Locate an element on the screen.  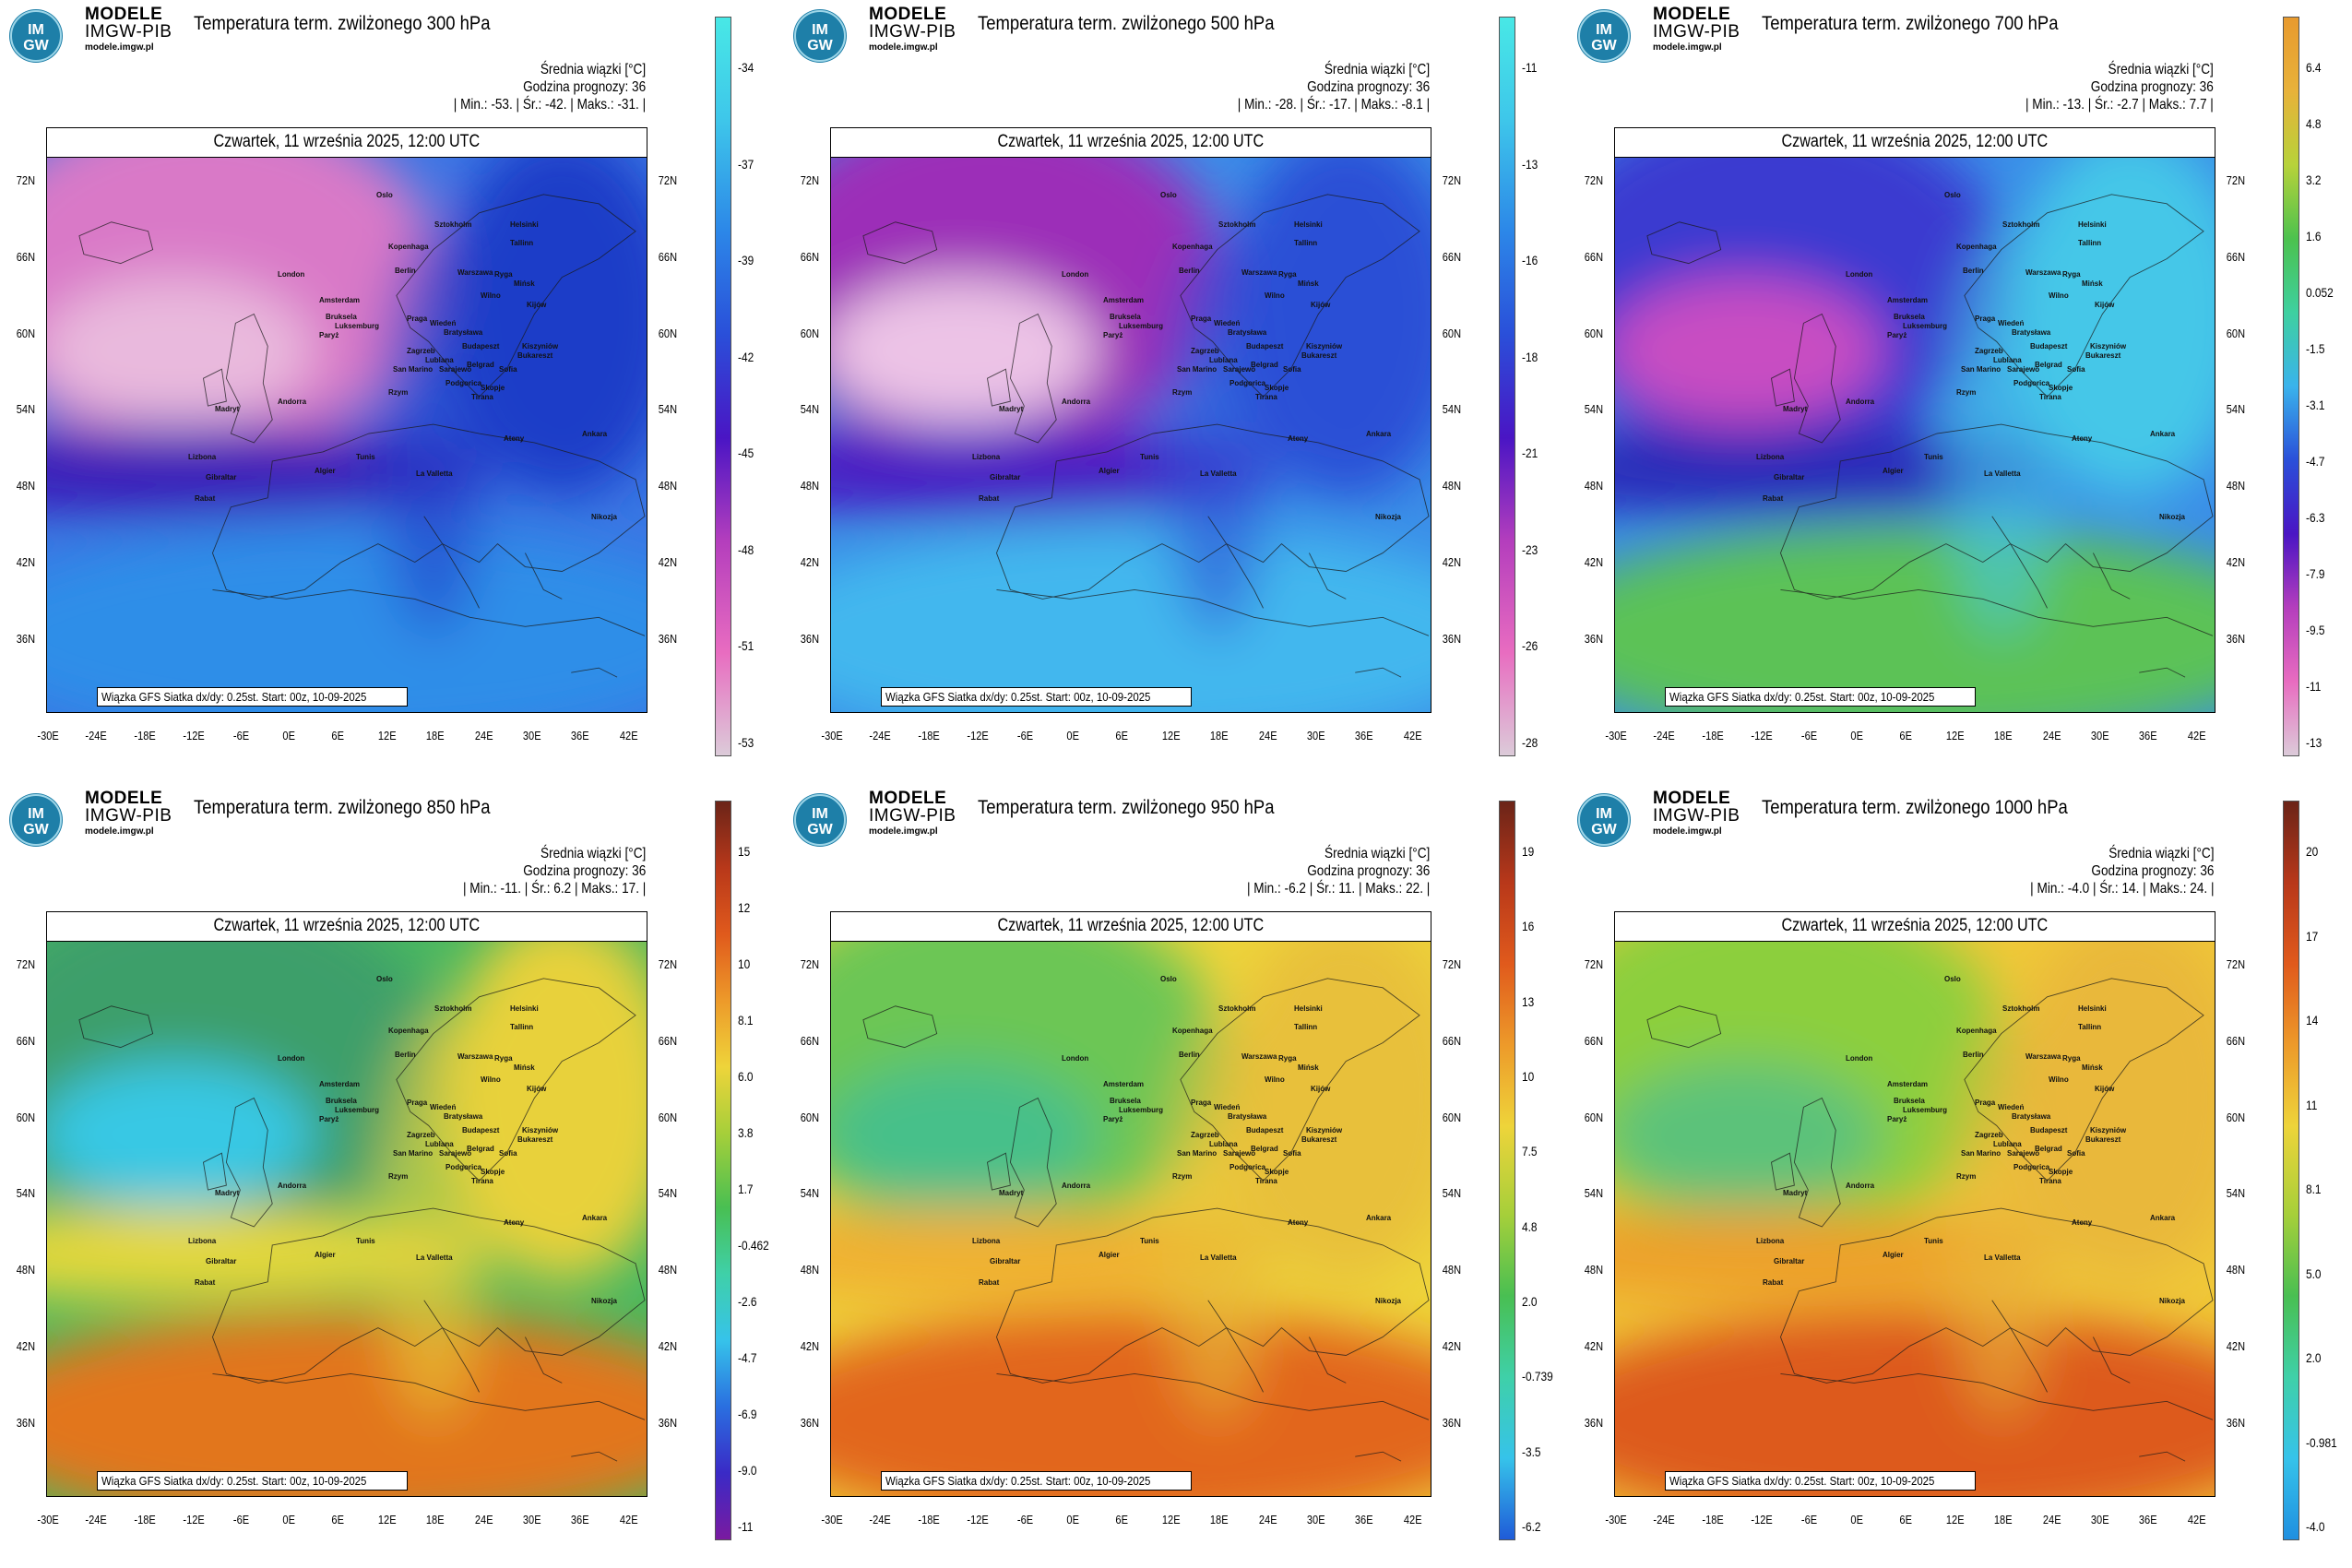
city-label: Wilno is located at coordinates (2059, 295).